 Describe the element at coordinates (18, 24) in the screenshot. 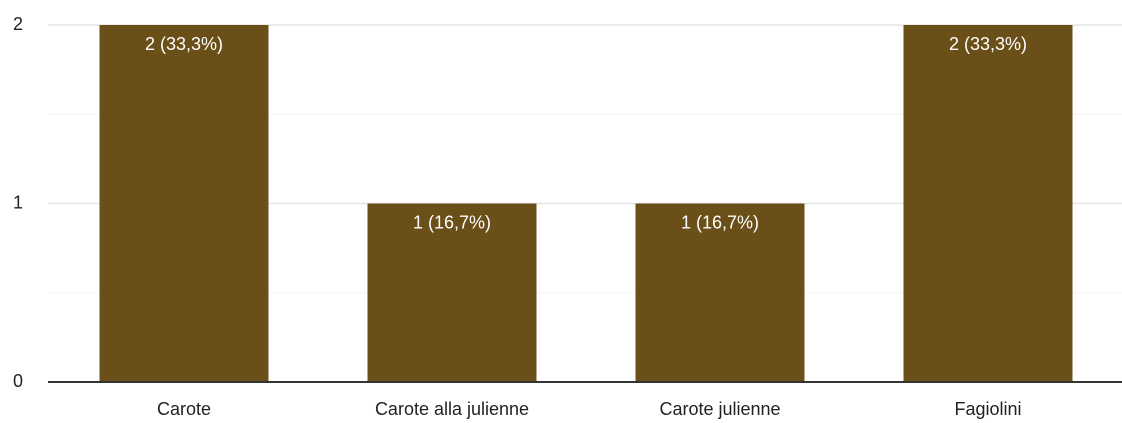

I see `y-tick-label: 2` at that location.